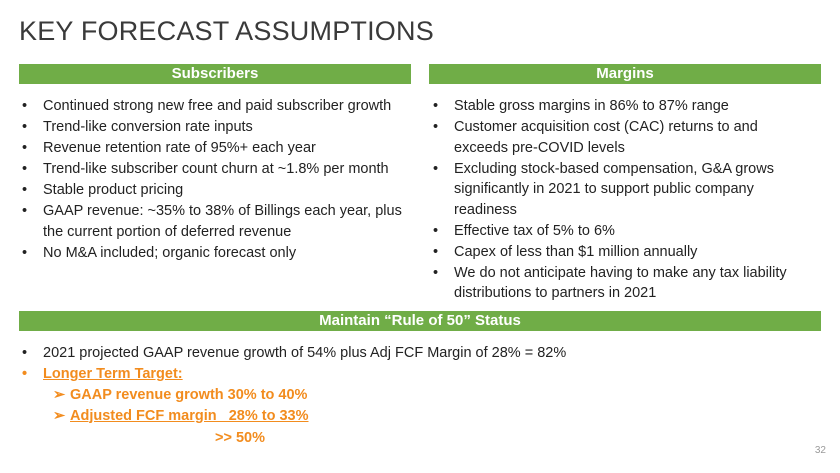  I want to click on longer-term-target: • Longer Term Target:, so click(412, 374).